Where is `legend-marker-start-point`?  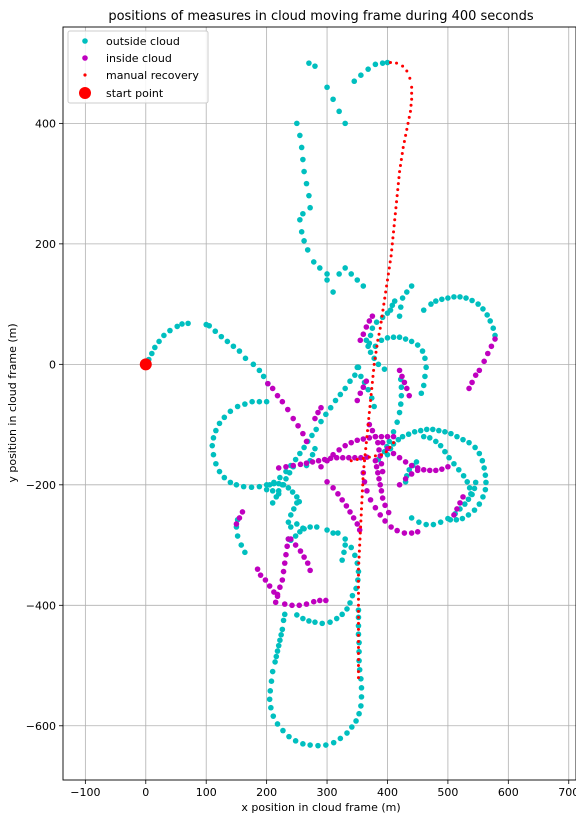
legend-marker-start-point is located at coordinates (85, 93).